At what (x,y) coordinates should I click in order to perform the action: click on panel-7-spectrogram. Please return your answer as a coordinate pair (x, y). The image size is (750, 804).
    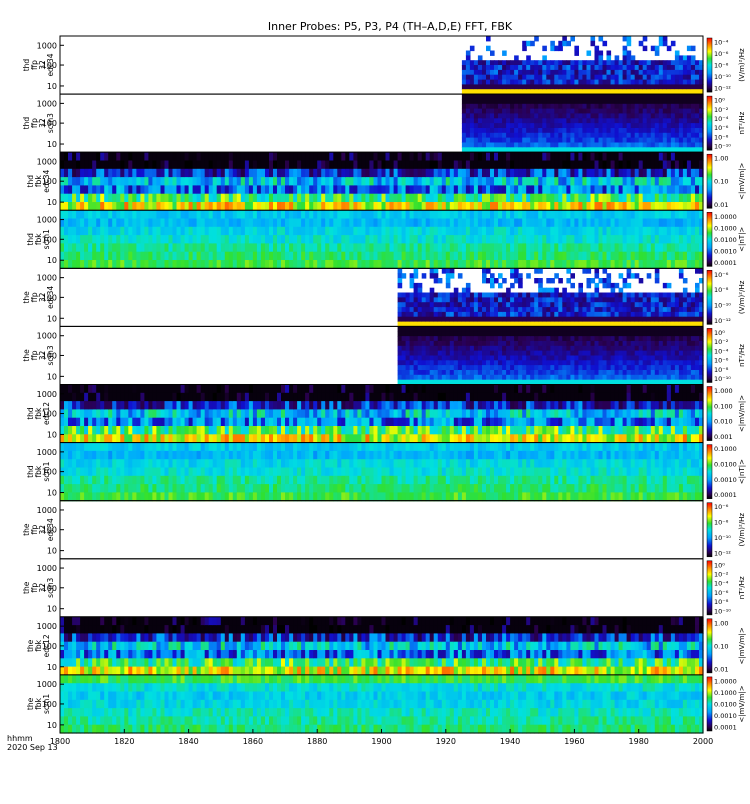
    Looking at the image, I should click on (382, 414).